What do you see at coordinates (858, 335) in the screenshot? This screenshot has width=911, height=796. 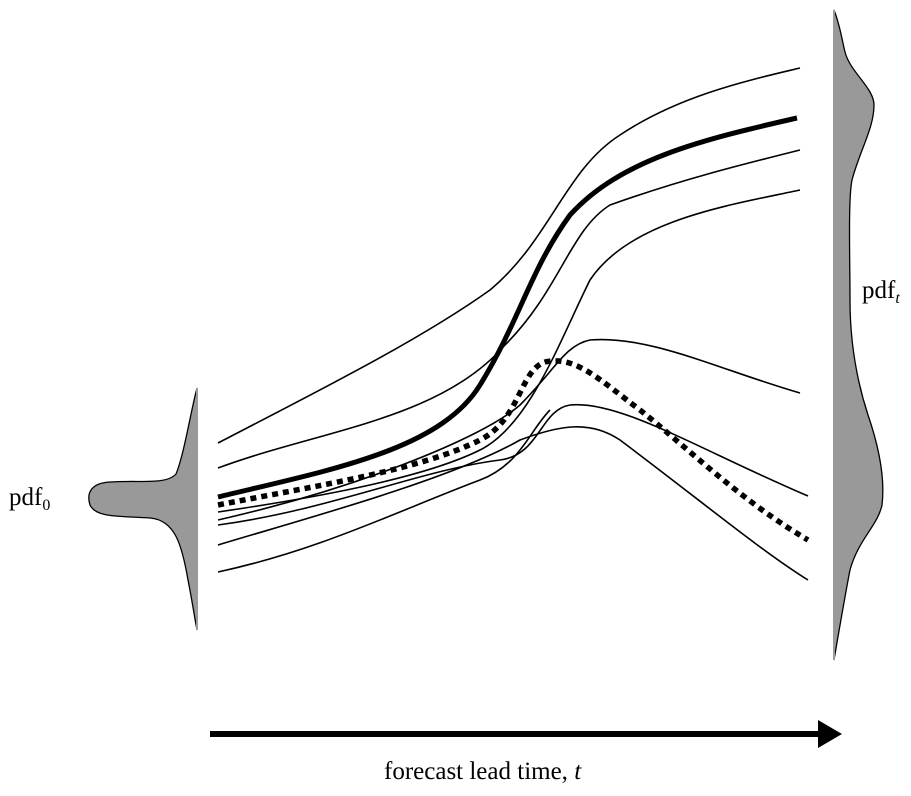 I see `final-pdf-shape` at bounding box center [858, 335].